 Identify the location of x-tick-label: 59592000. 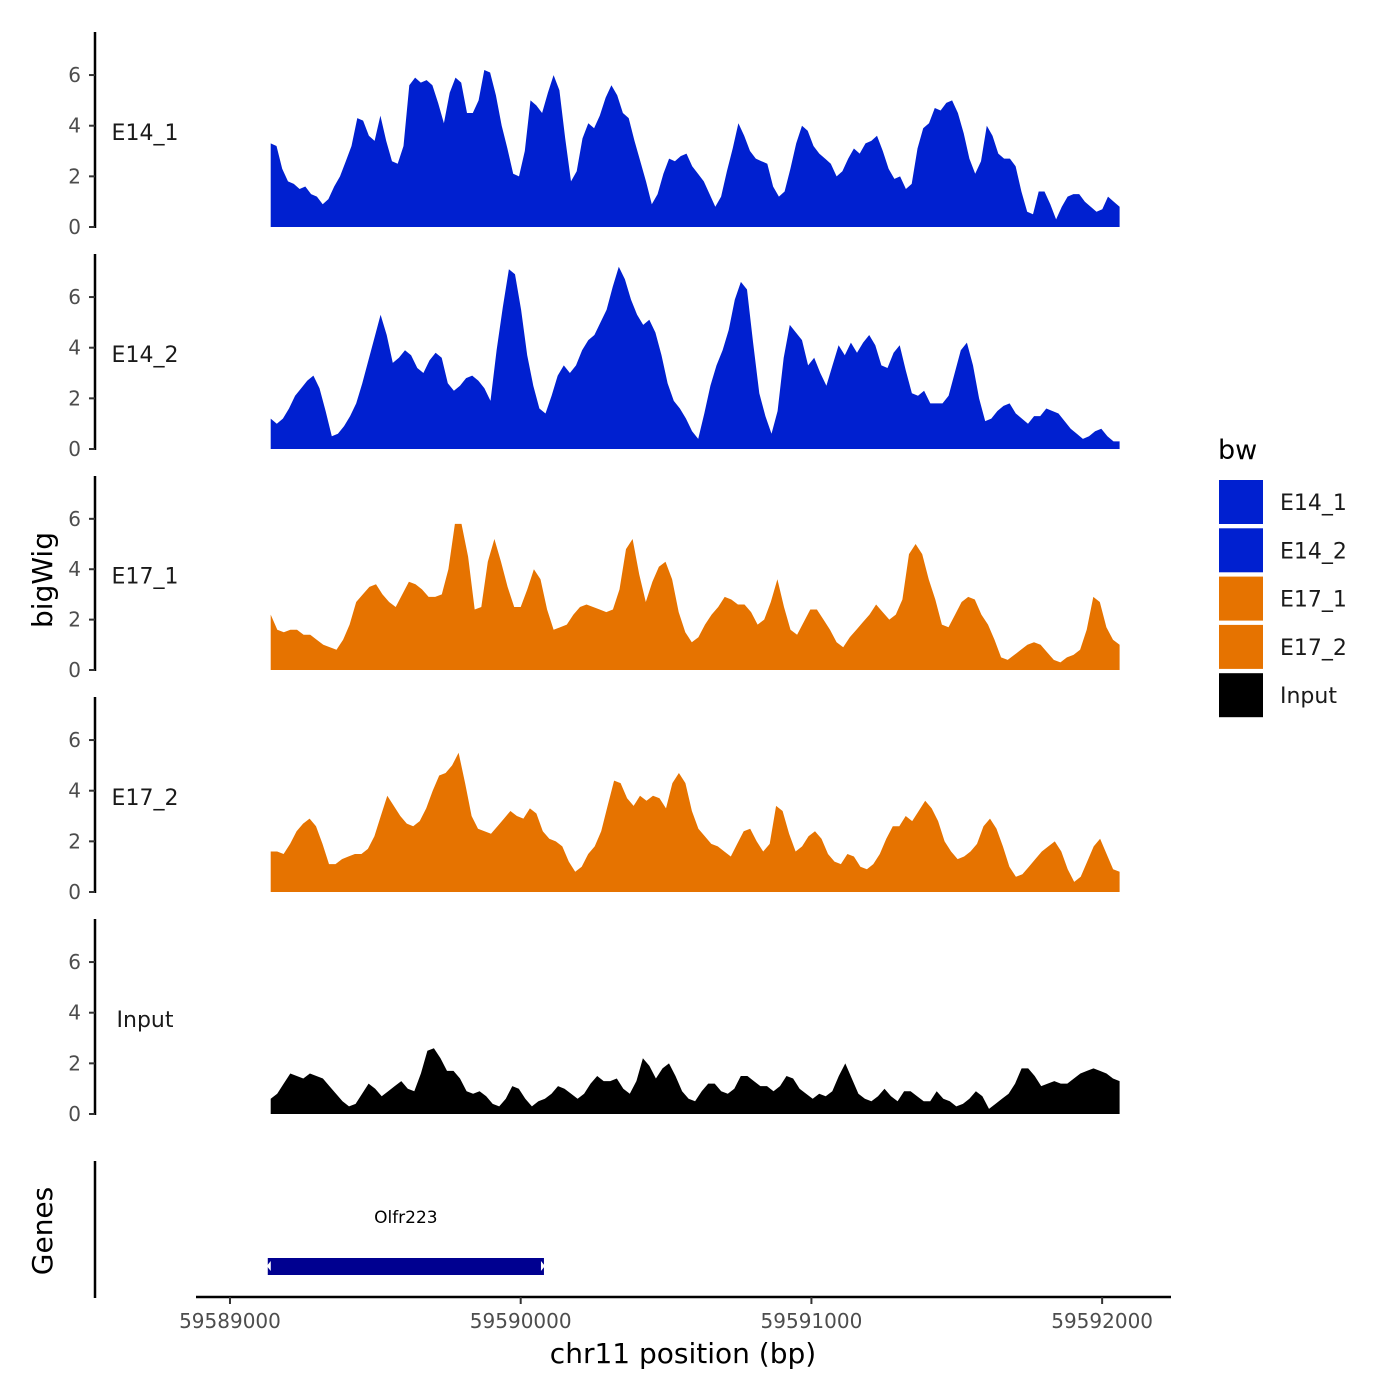
(1102, 1321).